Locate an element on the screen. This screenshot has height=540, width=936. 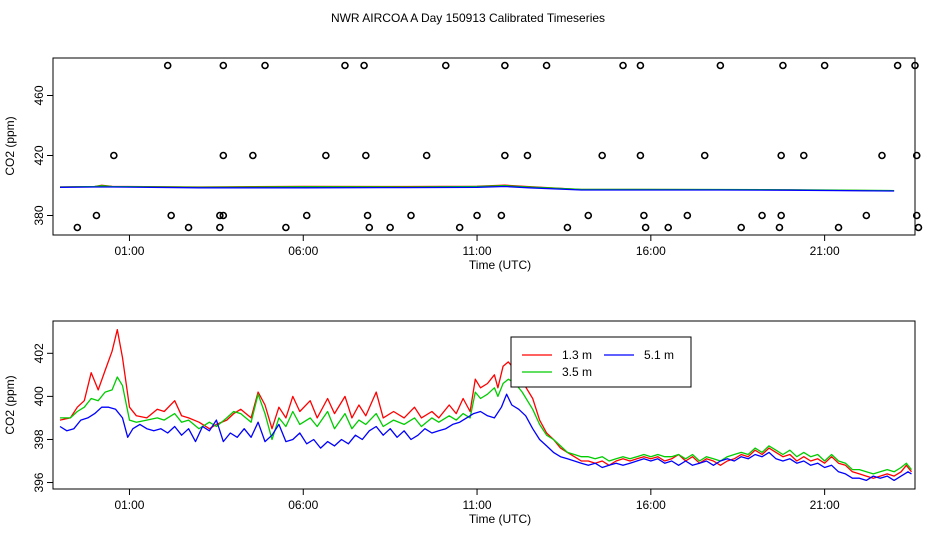
legend-label: 5.1 m is located at coordinates (659, 355).